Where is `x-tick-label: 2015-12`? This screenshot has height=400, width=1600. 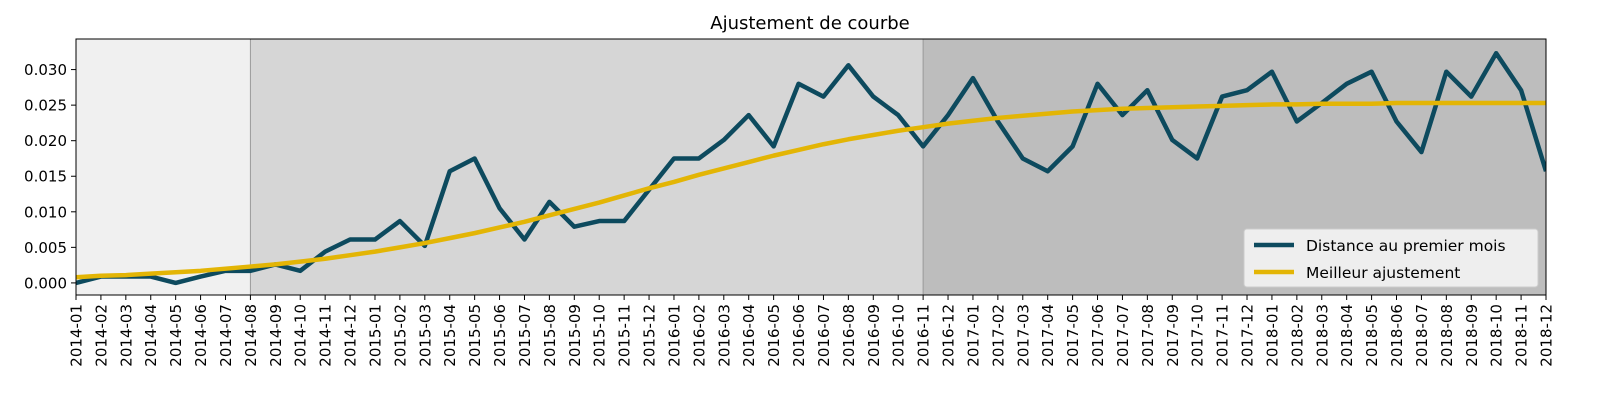 x-tick-label: 2015-12 is located at coordinates (650, 335).